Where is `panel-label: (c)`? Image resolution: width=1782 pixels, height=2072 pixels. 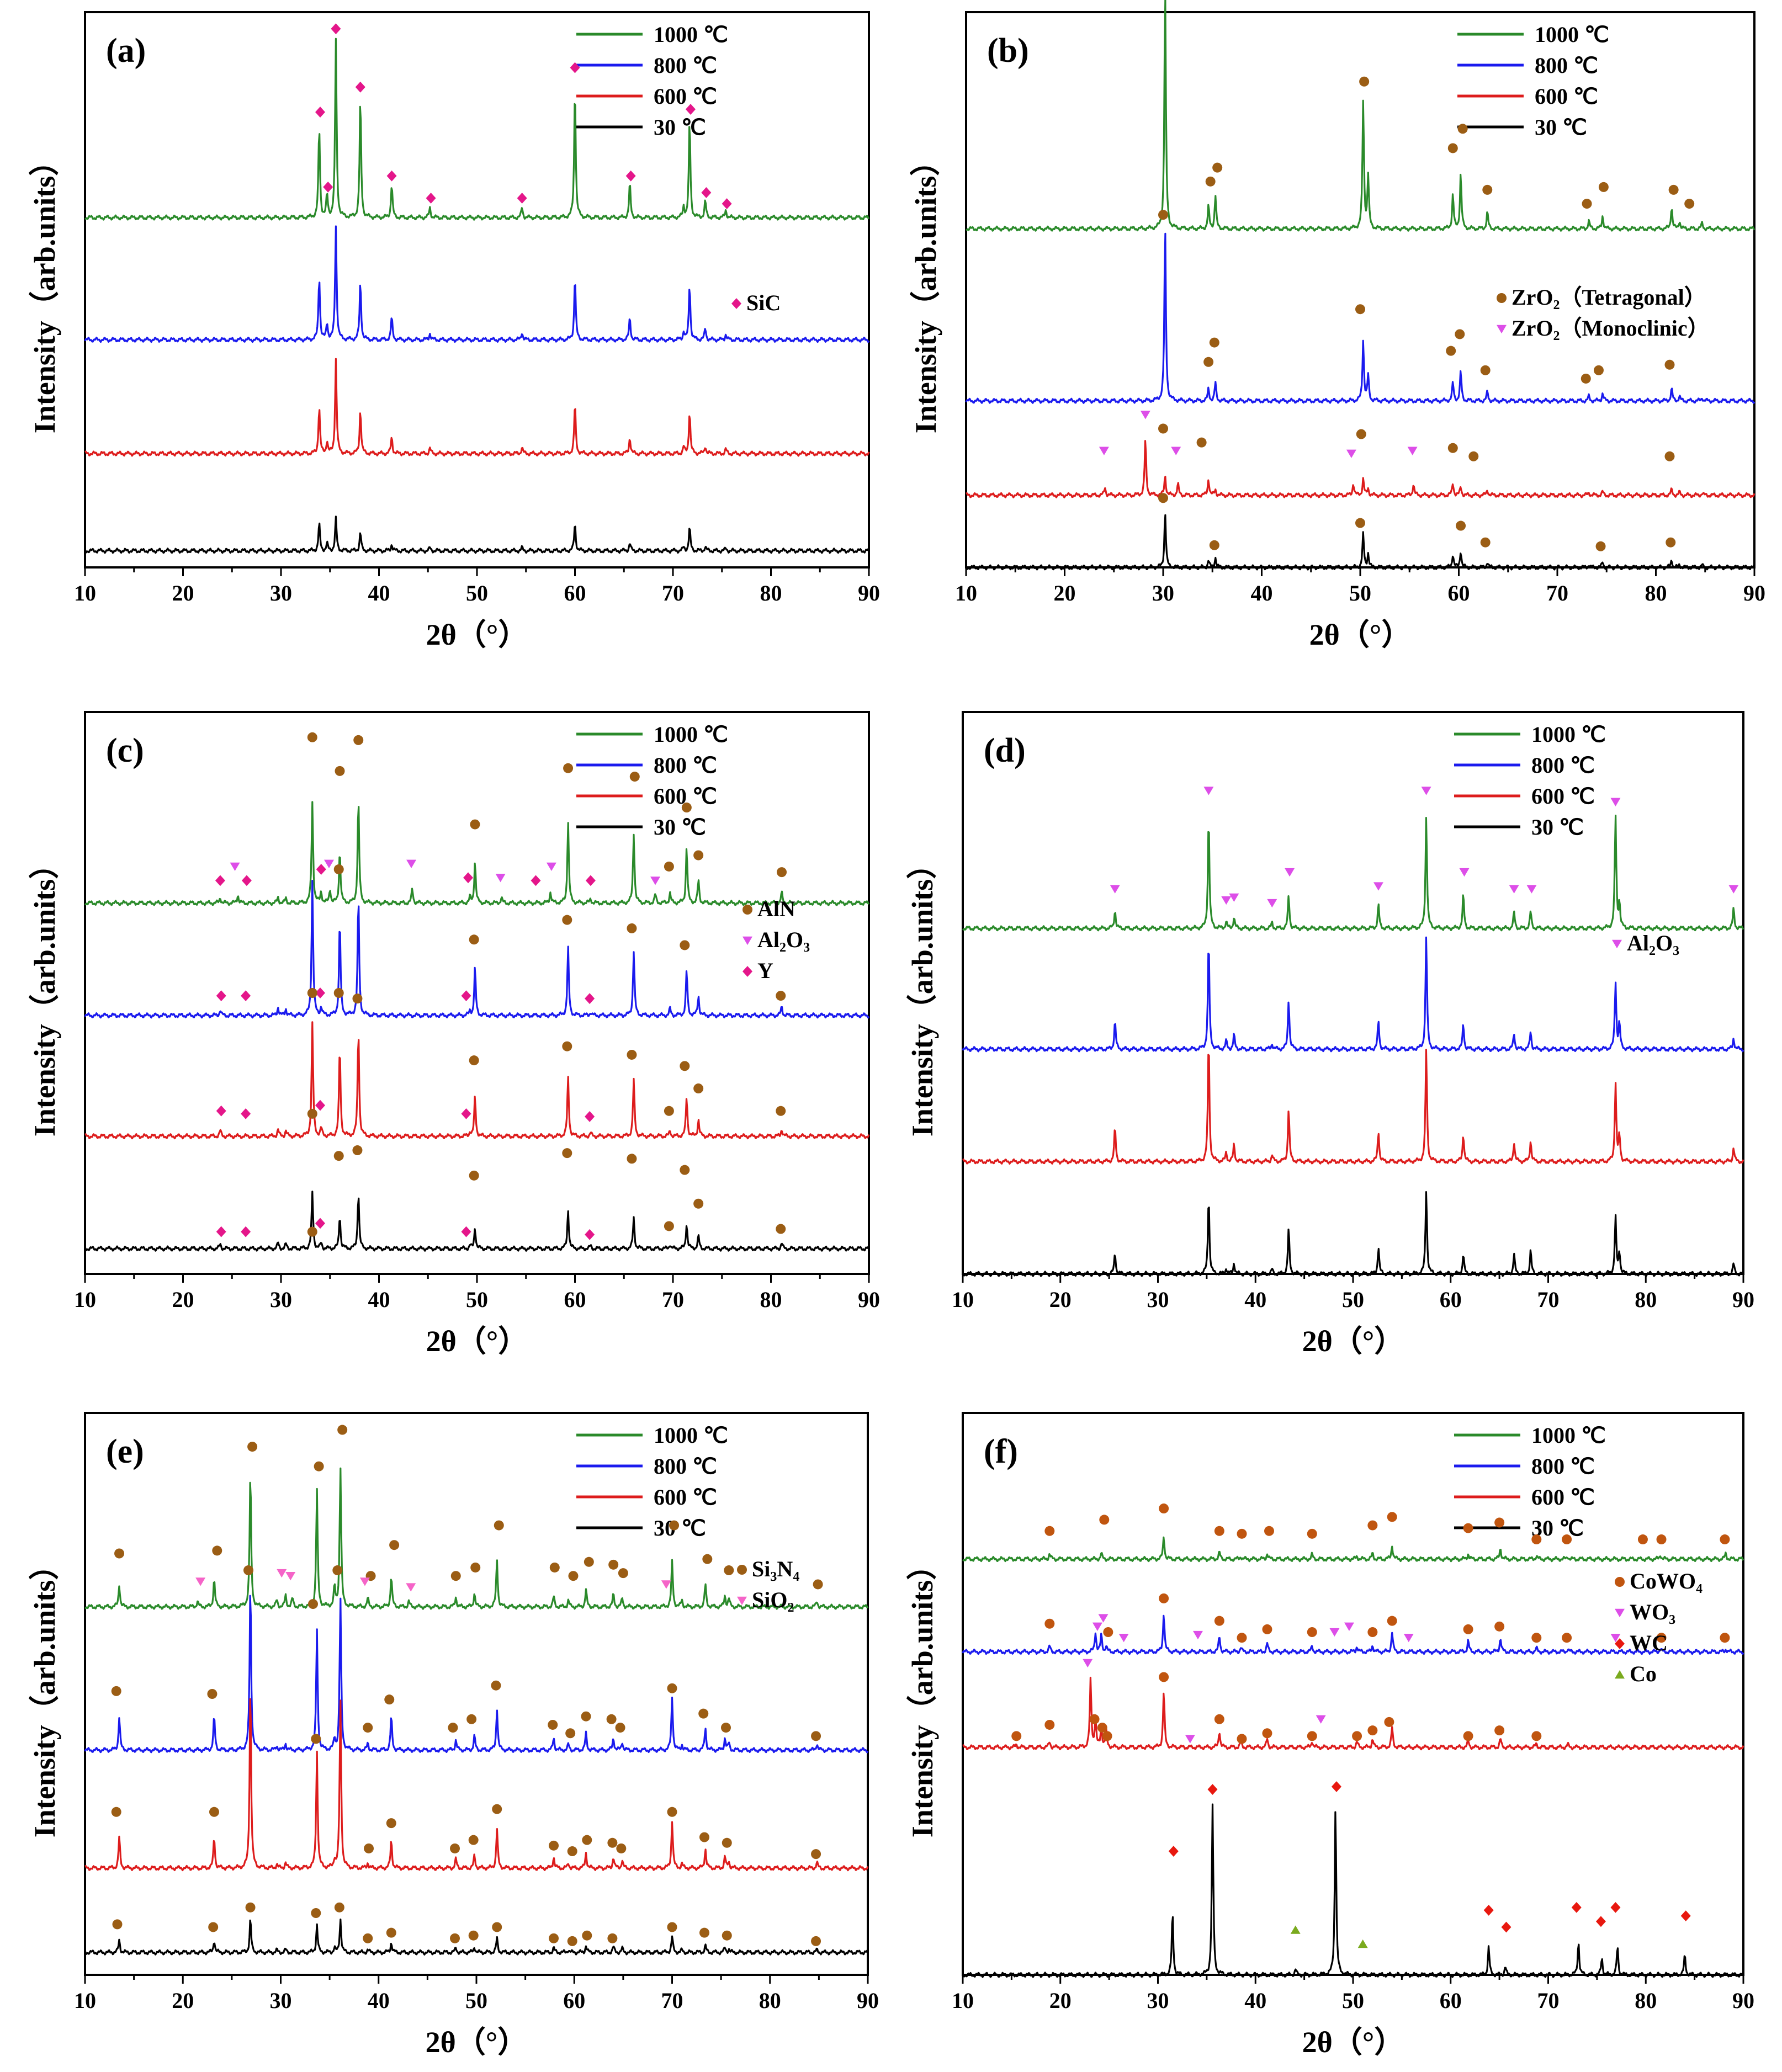 panel-label: (c) is located at coordinates (125, 751).